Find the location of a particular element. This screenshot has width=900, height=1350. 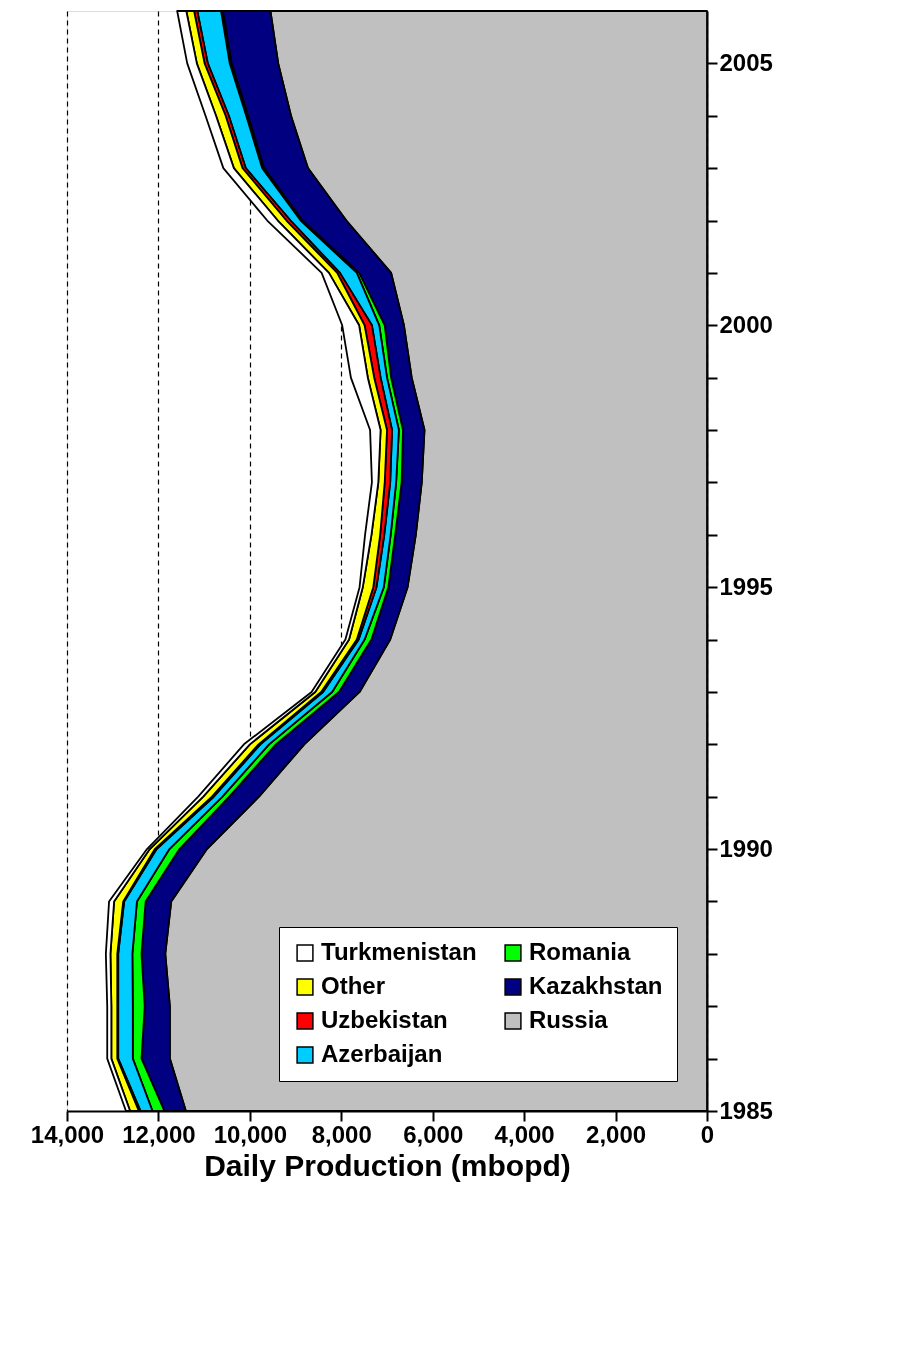

legend-label: Other is located at coordinates (353, 985).